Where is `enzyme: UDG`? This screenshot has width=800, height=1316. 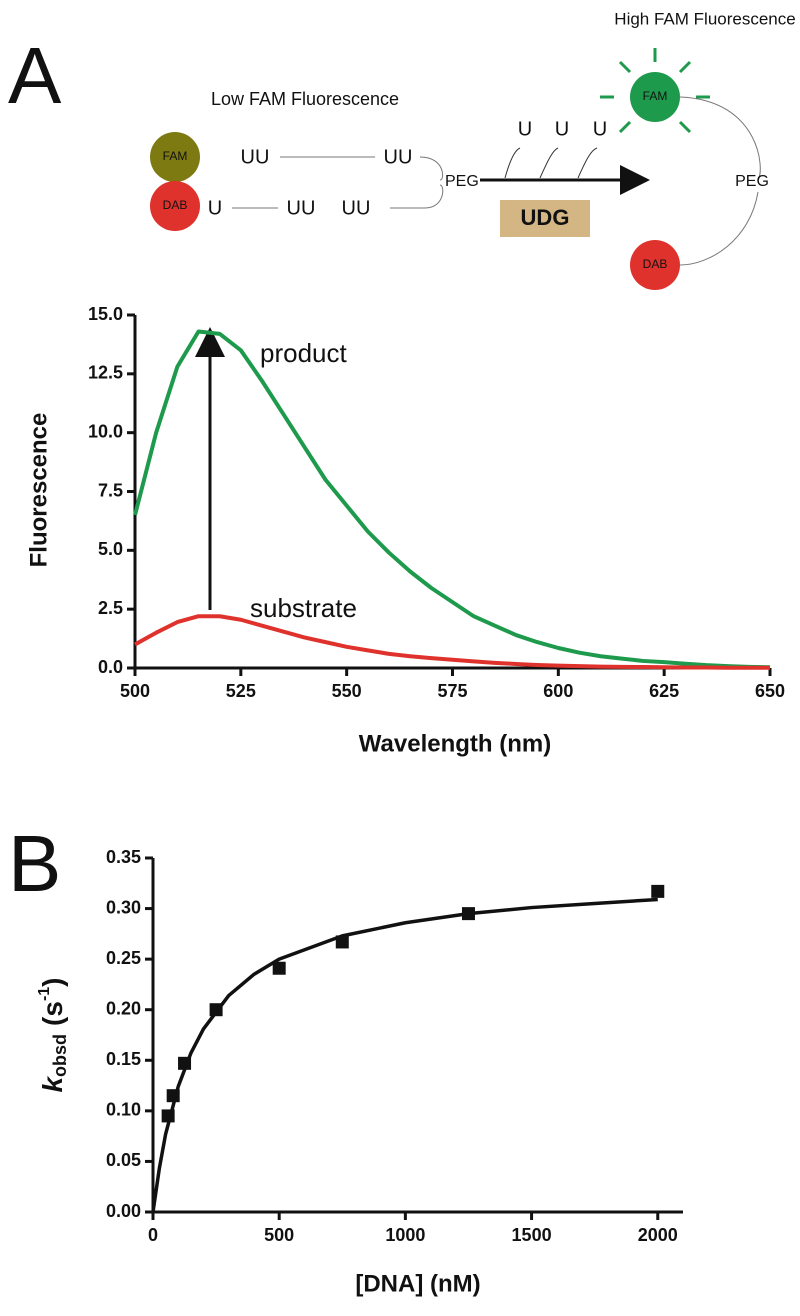 enzyme: UDG is located at coordinates (545, 217).